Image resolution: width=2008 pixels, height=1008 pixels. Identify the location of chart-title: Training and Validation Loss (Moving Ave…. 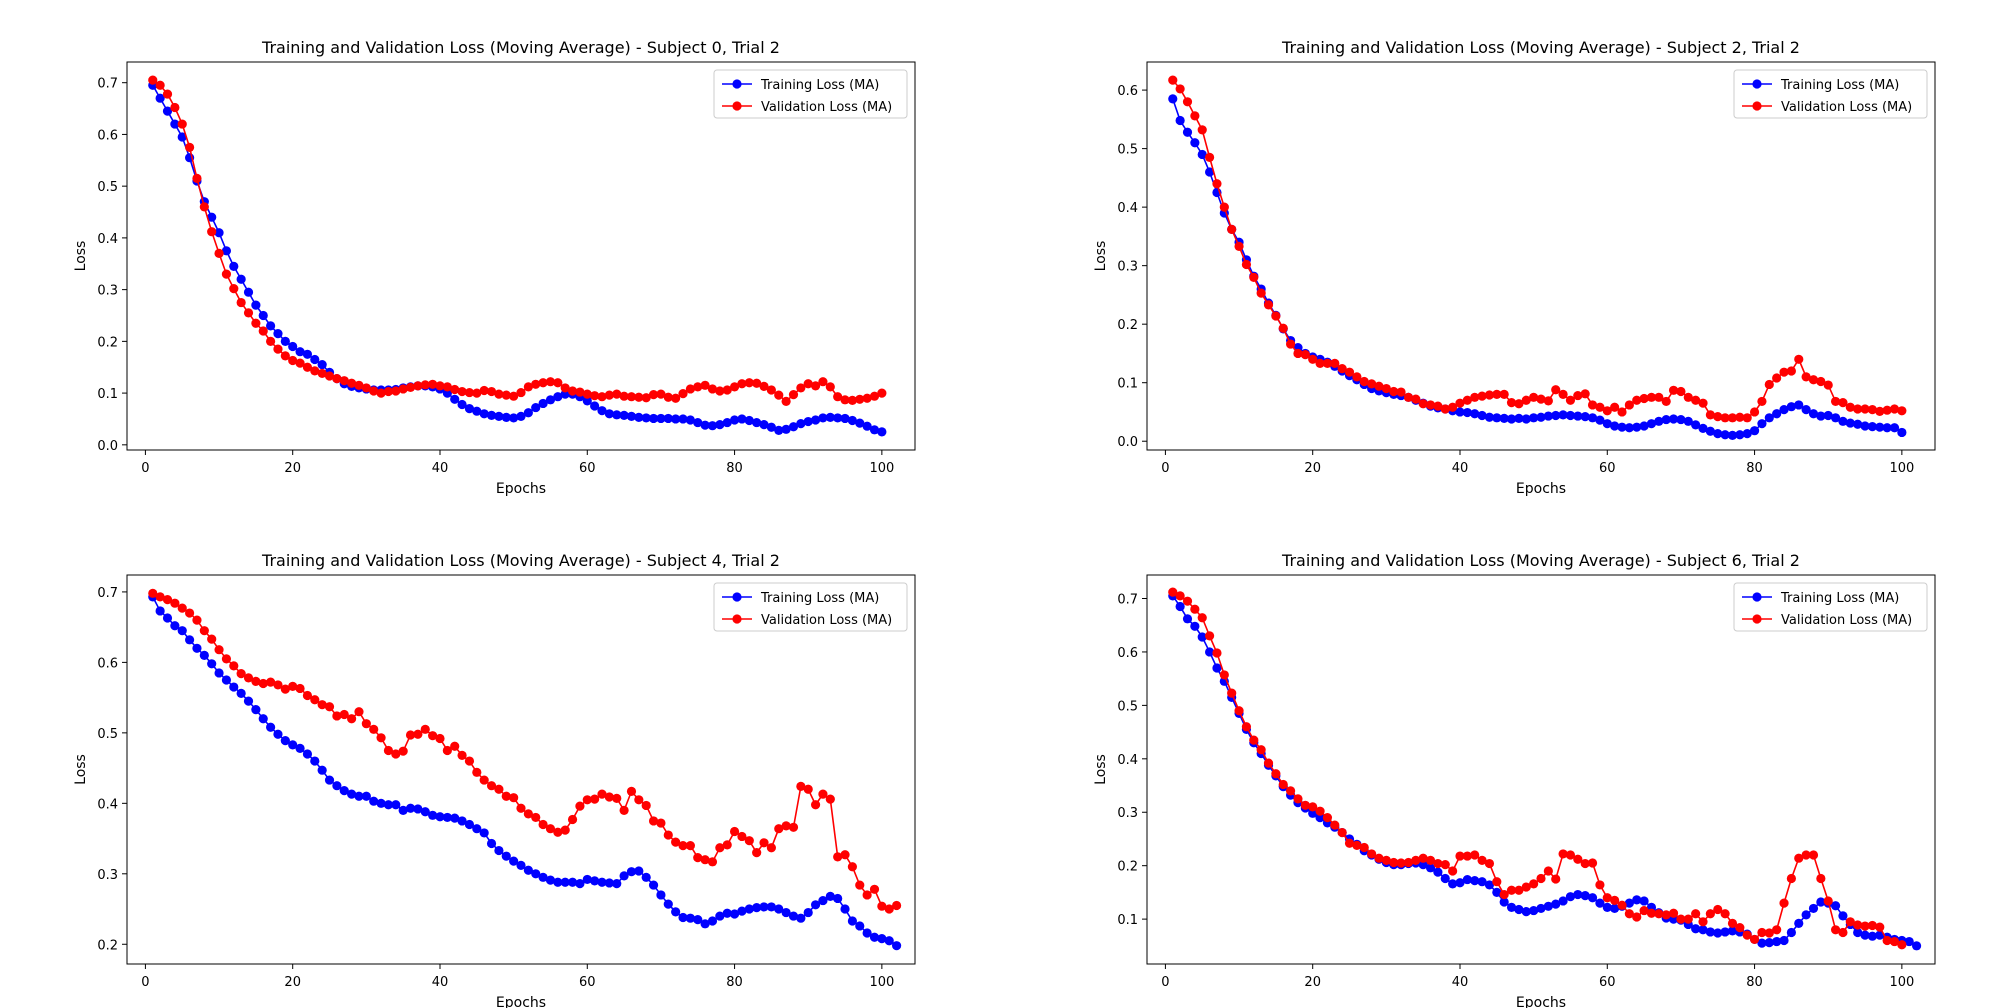
(520, 47).